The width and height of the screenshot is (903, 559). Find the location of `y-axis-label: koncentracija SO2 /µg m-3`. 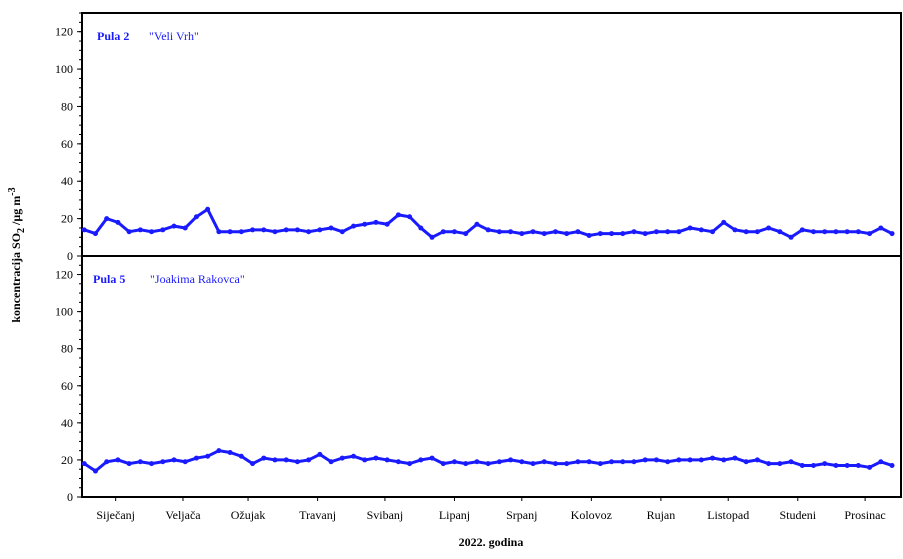

y-axis-label: koncentracija SO2 /µg m-3 is located at coordinates (17, 254).